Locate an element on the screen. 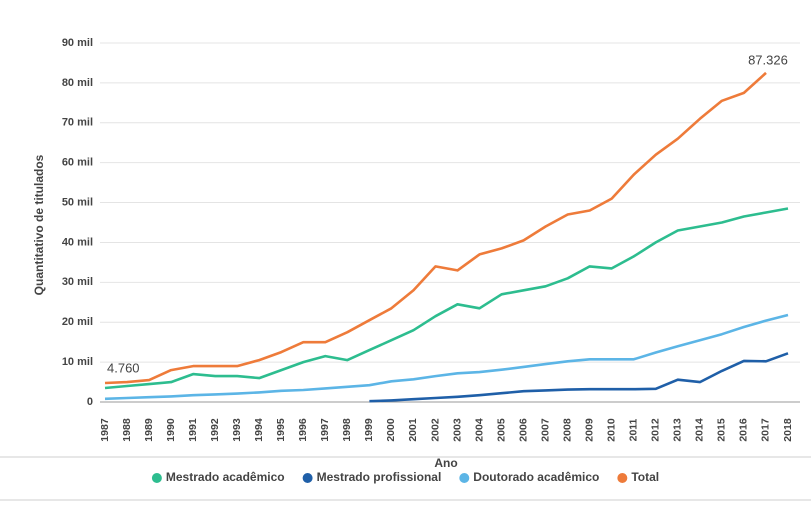  annotation: 87.326 is located at coordinates (768, 59).